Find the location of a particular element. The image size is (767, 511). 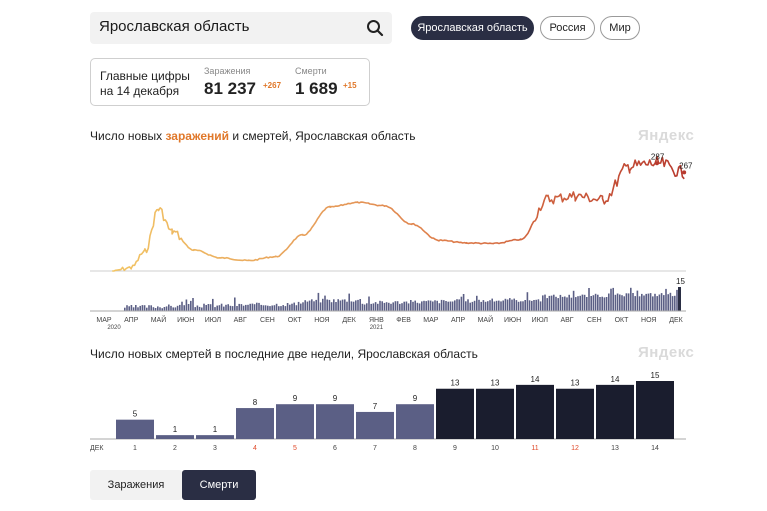

summary-label: Главные цифры на 14 декабря is located at coordinates (145, 84).